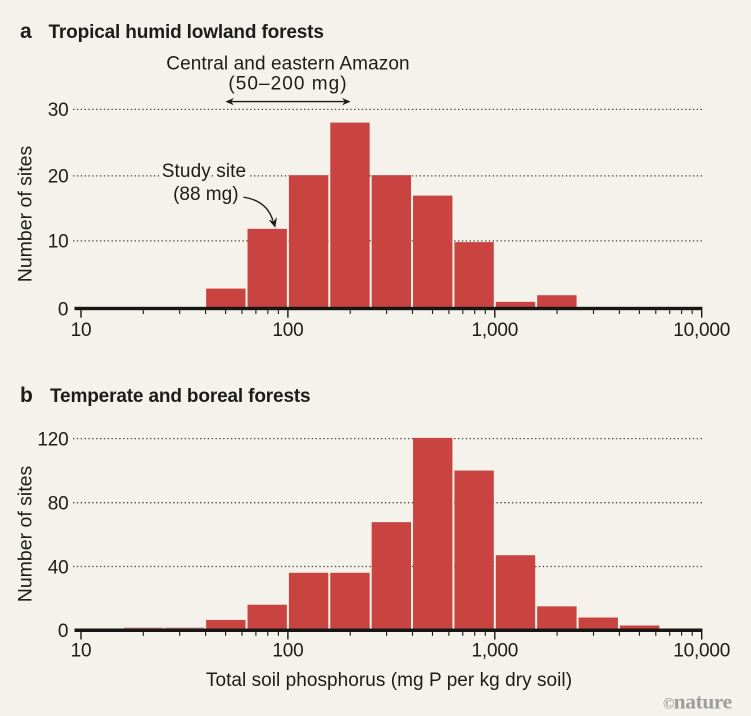 The width and height of the screenshot is (751, 716). What do you see at coordinates (703, 701) in the screenshot?
I see `svg-text: nature` at bounding box center [703, 701].